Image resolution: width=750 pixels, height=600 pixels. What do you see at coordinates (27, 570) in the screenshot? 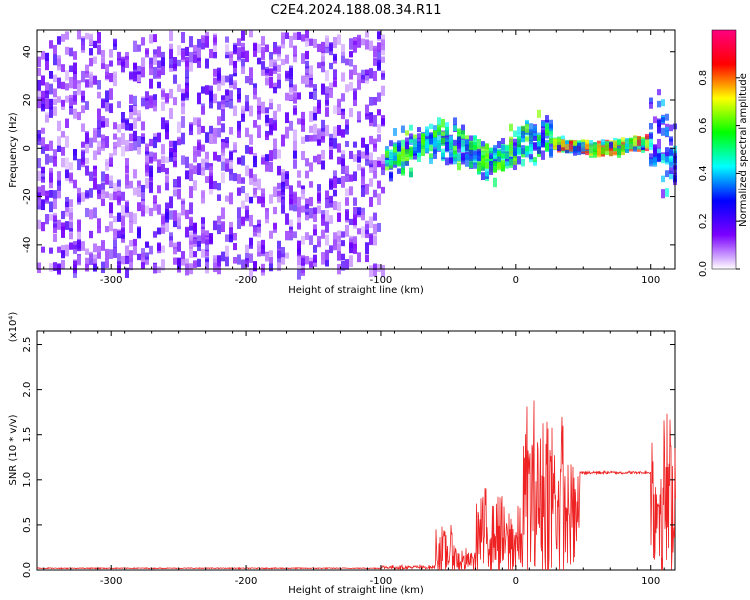
I see `y-tick-label: 0.0` at bounding box center [27, 570].